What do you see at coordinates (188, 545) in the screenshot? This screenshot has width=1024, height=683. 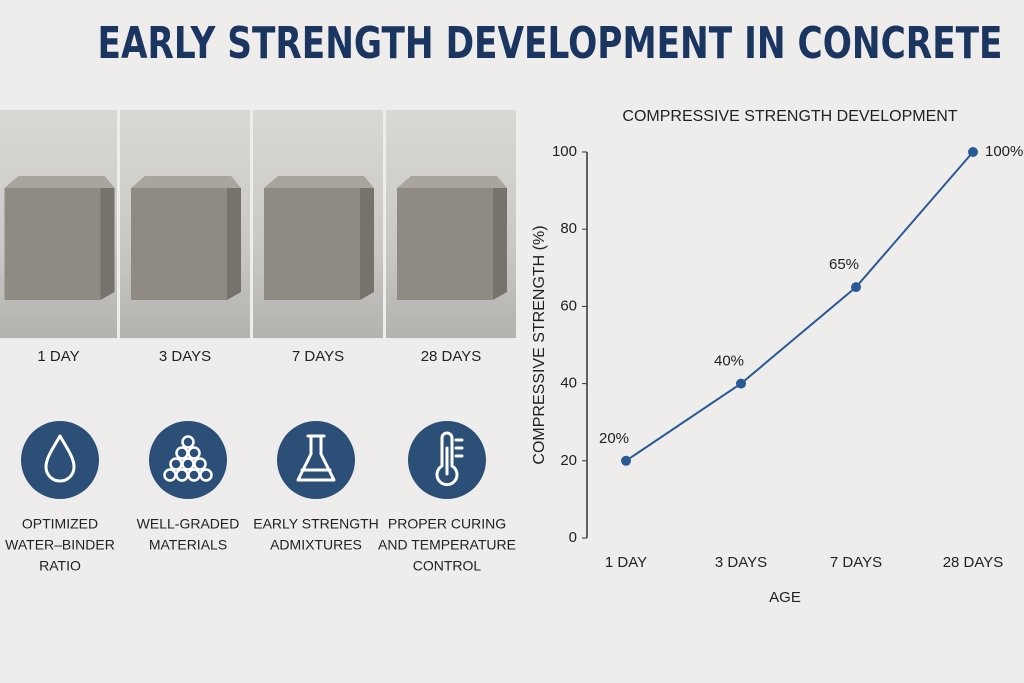 I see `factor-label: MATERIALS` at bounding box center [188, 545].